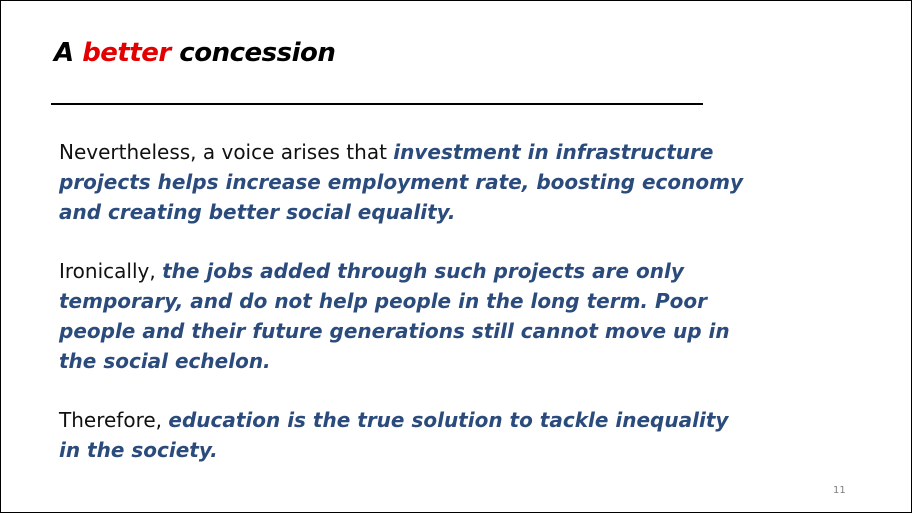 The width and height of the screenshot is (912, 513). Describe the element at coordinates (253, 53) in the screenshot. I see `title-suffix: concession` at that location.